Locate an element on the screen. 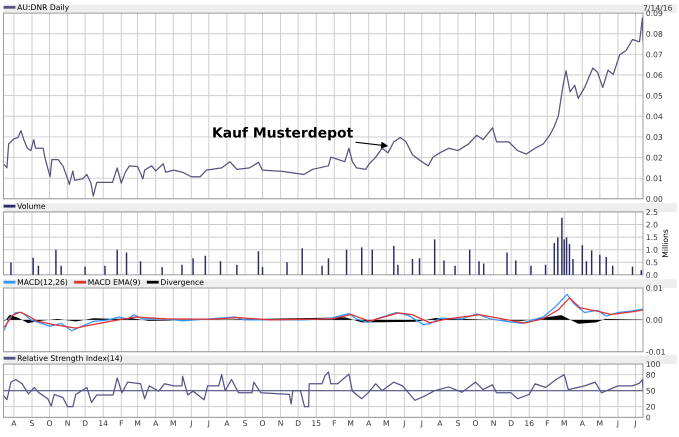  annotation: Kauf Musterdepot is located at coordinates (283, 133).